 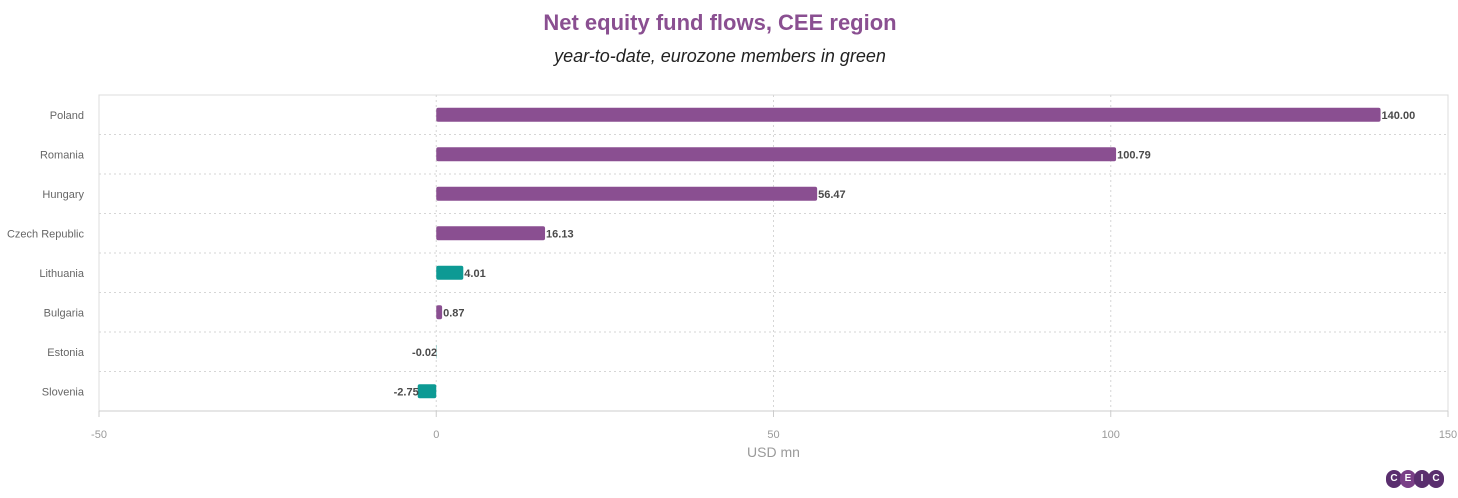 What do you see at coordinates (46, 234) in the screenshot?
I see `category-label: Czech Republic` at bounding box center [46, 234].